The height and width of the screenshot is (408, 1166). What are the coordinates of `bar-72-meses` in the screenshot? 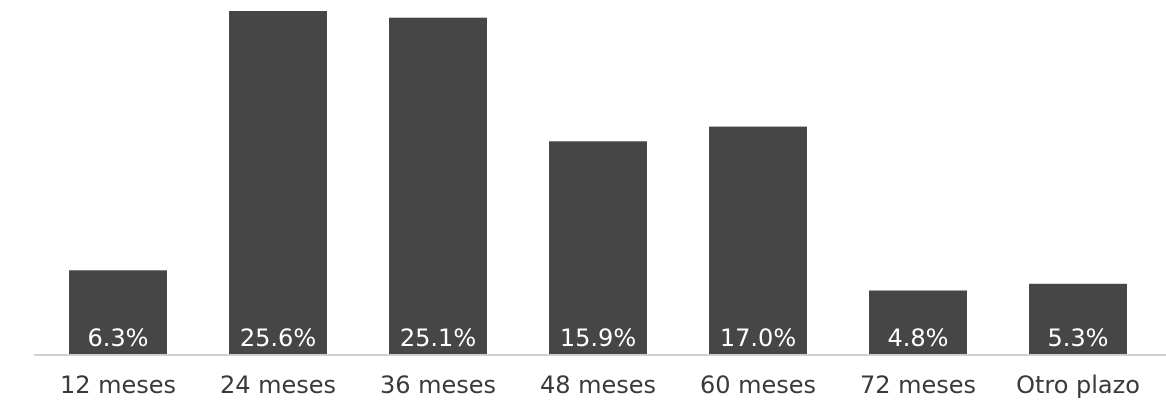 It's located at (918, 322).